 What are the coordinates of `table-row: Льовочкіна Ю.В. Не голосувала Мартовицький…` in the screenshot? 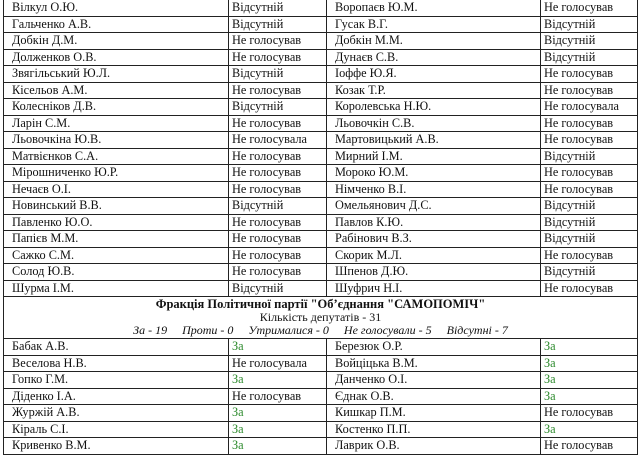 It's located at (320, 140).